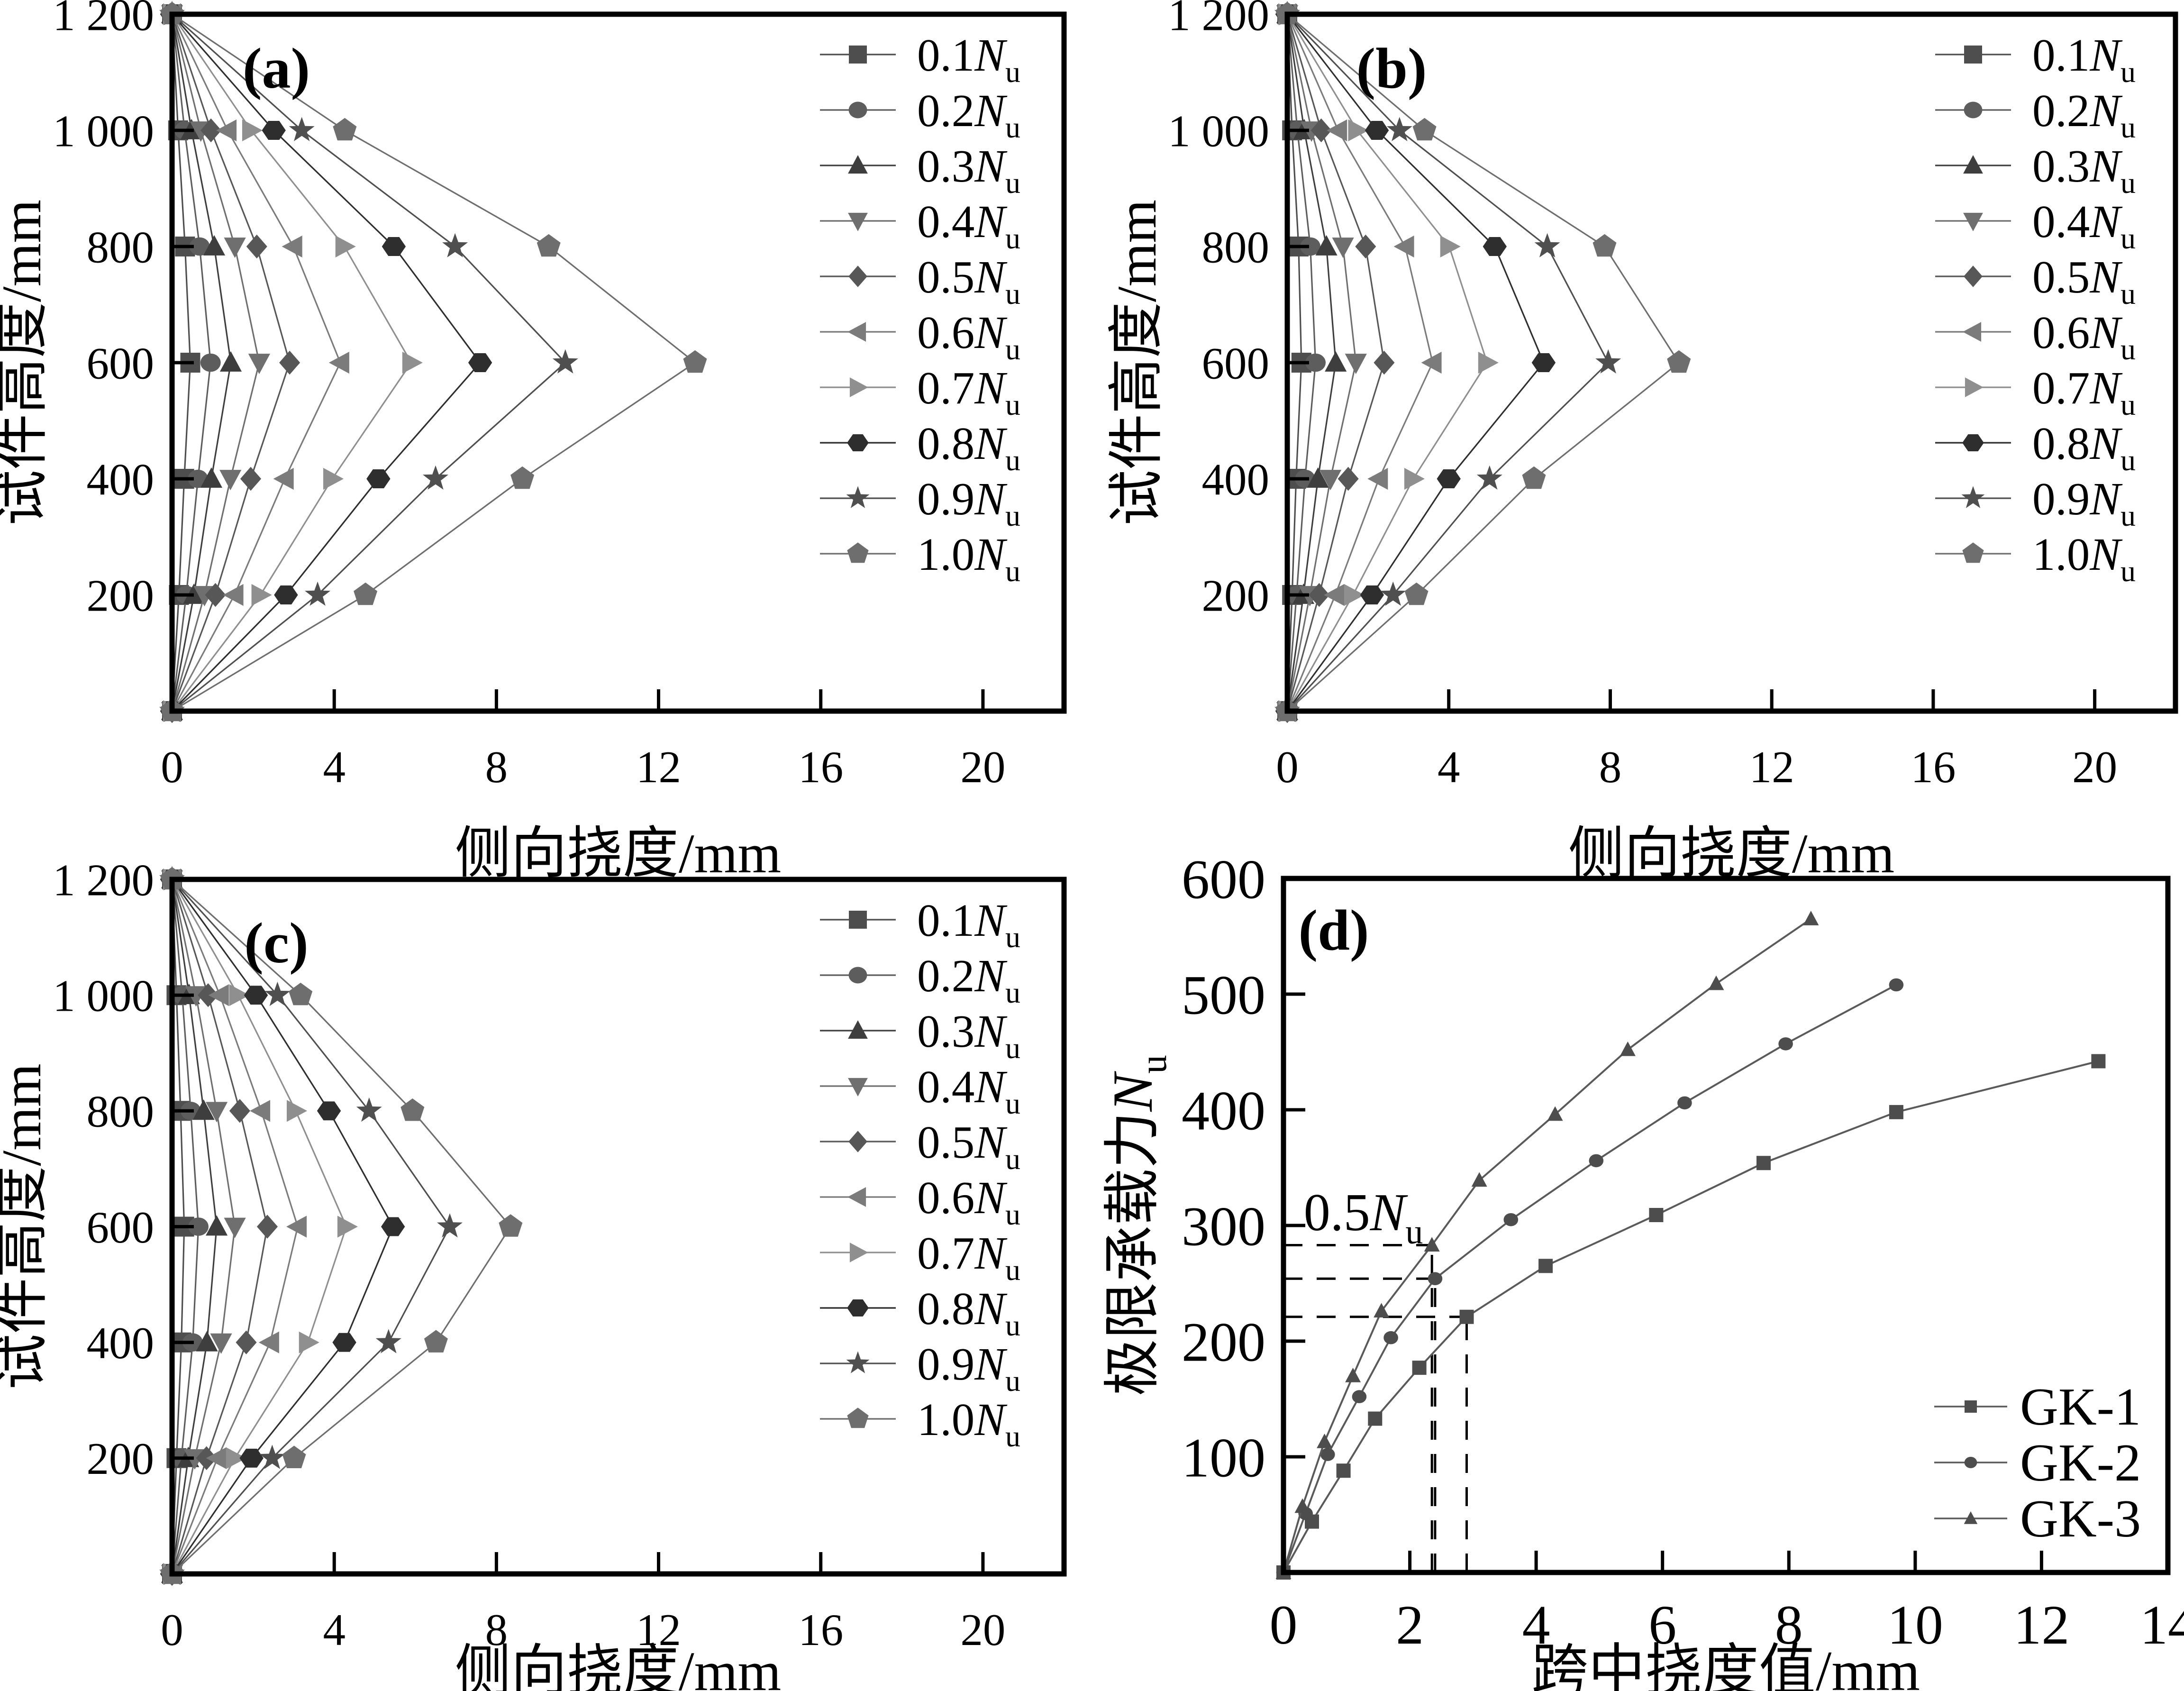 The width and height of the screenshot is (2184, 1691). What do you see at coordinates (857, 1142) in the screenshot?
I see `legend-marker-diamond` at bounding box center [857, 1142].